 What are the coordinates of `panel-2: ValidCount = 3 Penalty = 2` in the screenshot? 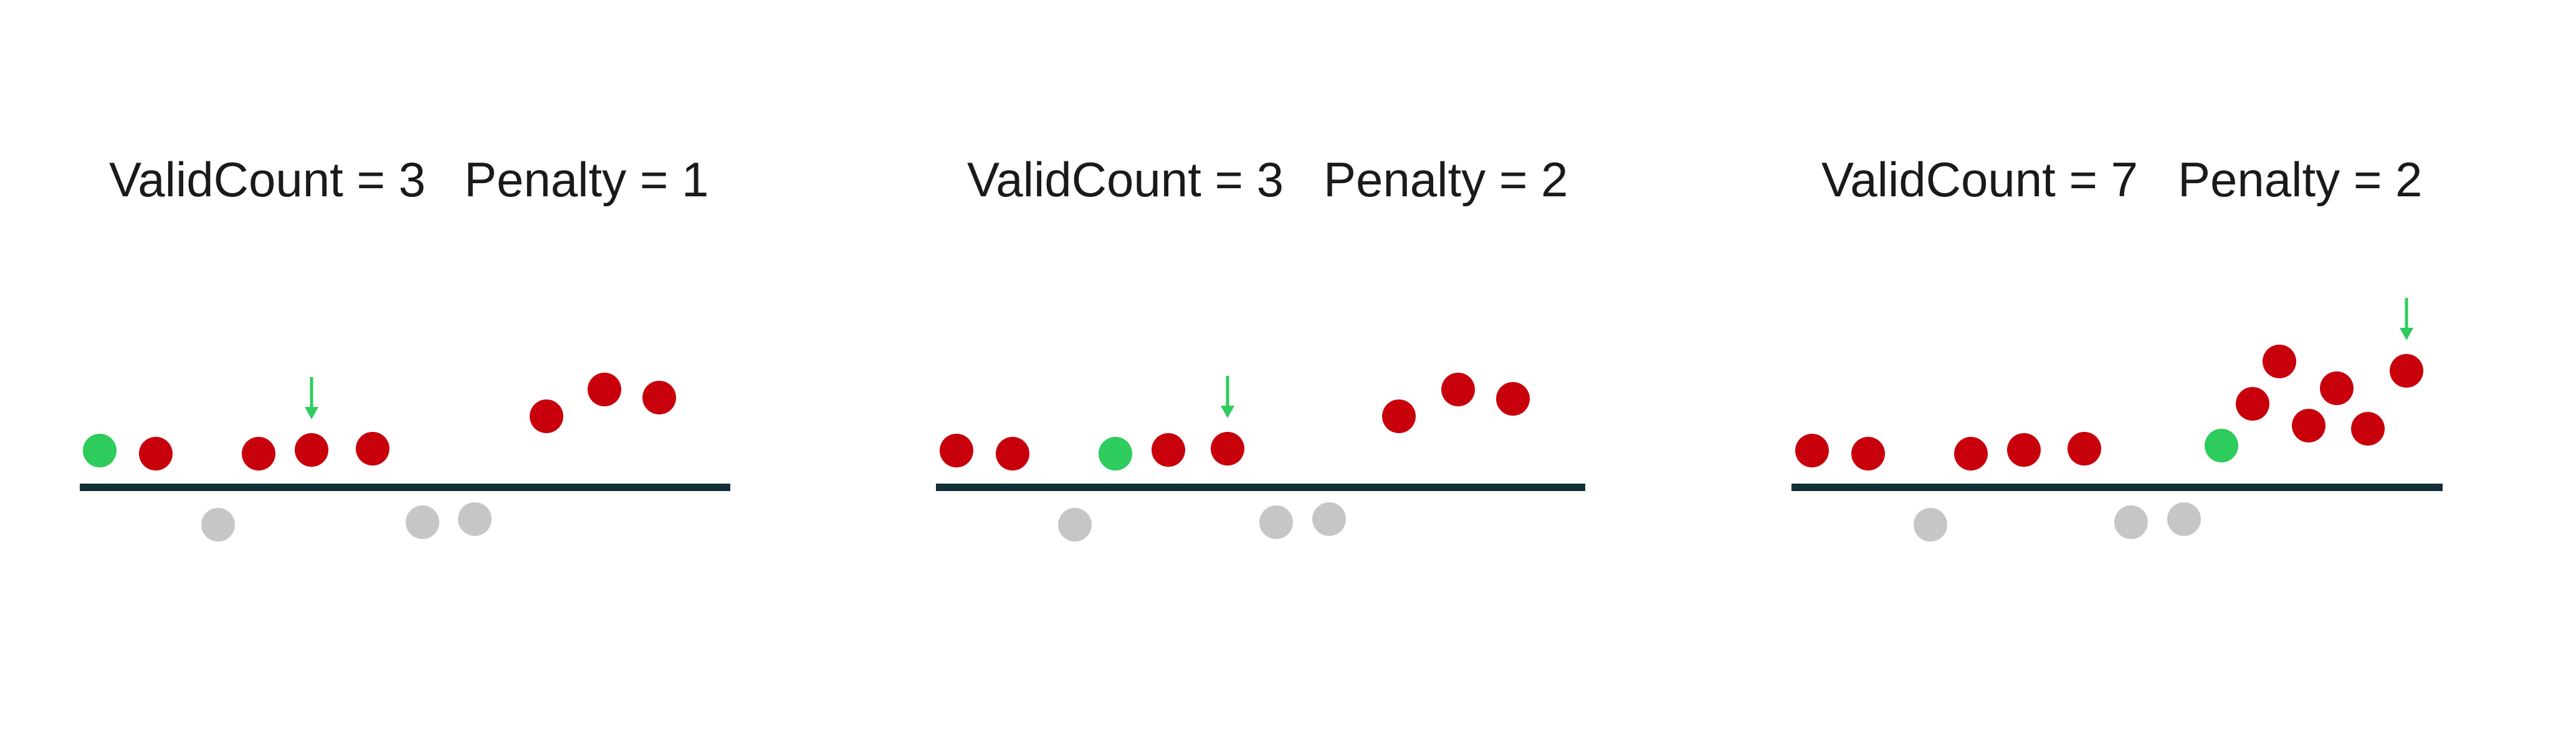 It's located at (1260, 347).